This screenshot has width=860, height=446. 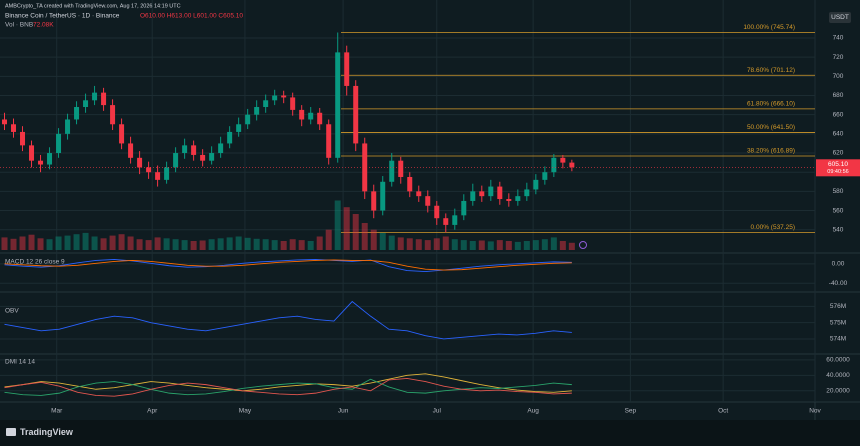 What do you see at coordinates (62, 16) in the screenshot?
I see `symbol-title: Binance Coin / TetherUS · 1D · Binance` at bounding box center [62, 16].